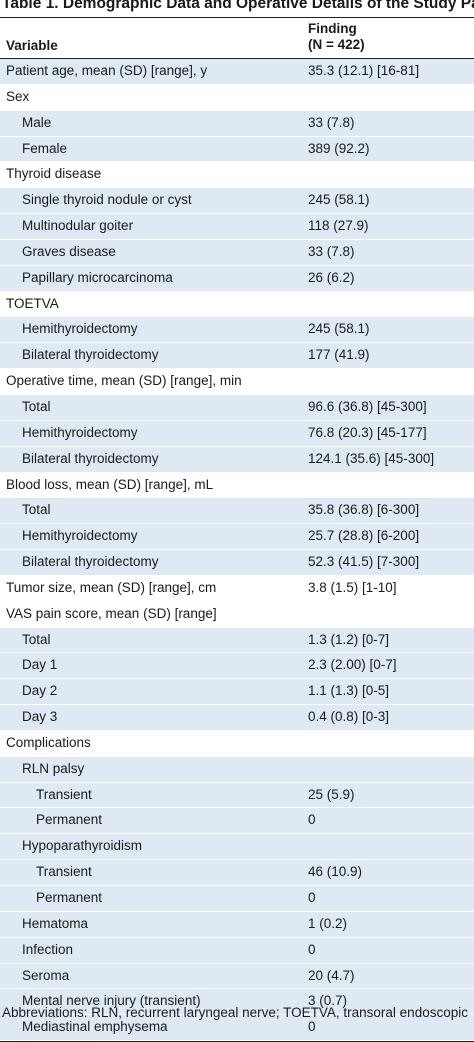 This screenshot has width=474, height=1042. I want to click on table-row: Papillary microcarcinoma 26 (6.2), so click(237, 278).